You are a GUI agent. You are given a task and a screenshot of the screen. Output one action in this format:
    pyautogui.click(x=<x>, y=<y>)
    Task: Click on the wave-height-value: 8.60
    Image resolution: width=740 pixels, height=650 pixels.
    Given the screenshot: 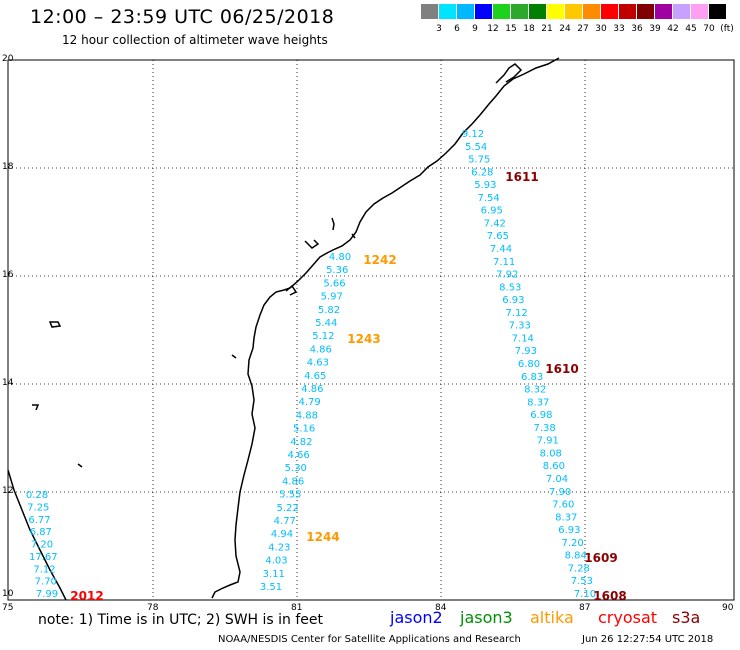 What is the action you would take?
    pyautogui.click(x=554, y=466)
    